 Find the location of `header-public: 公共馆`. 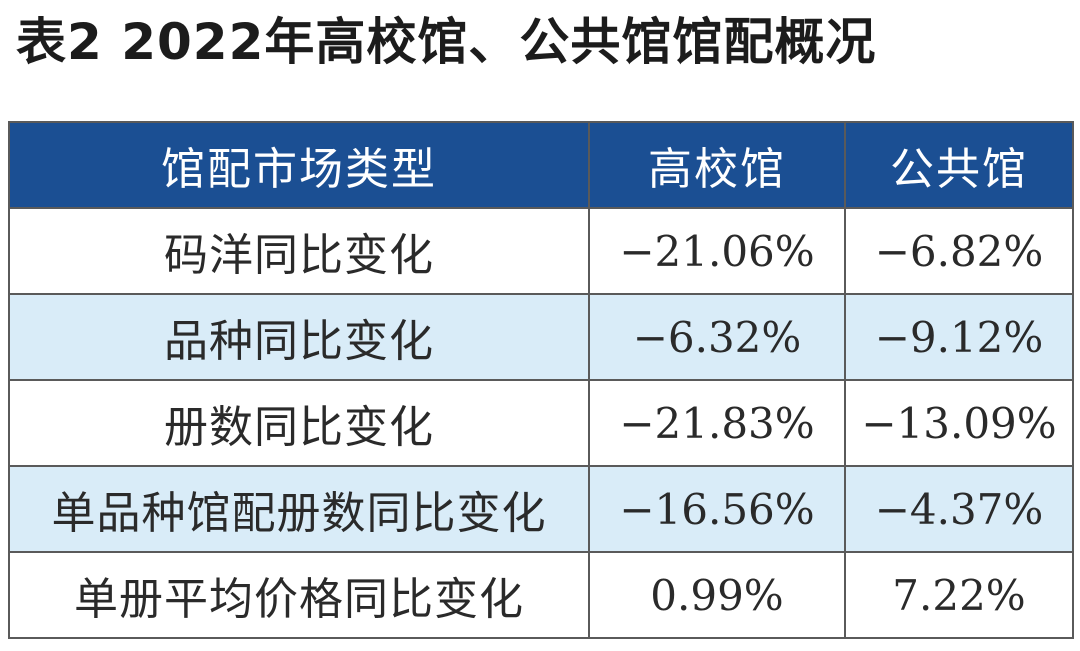

header-public: 公共馆 is located at coordinates (959, 165).